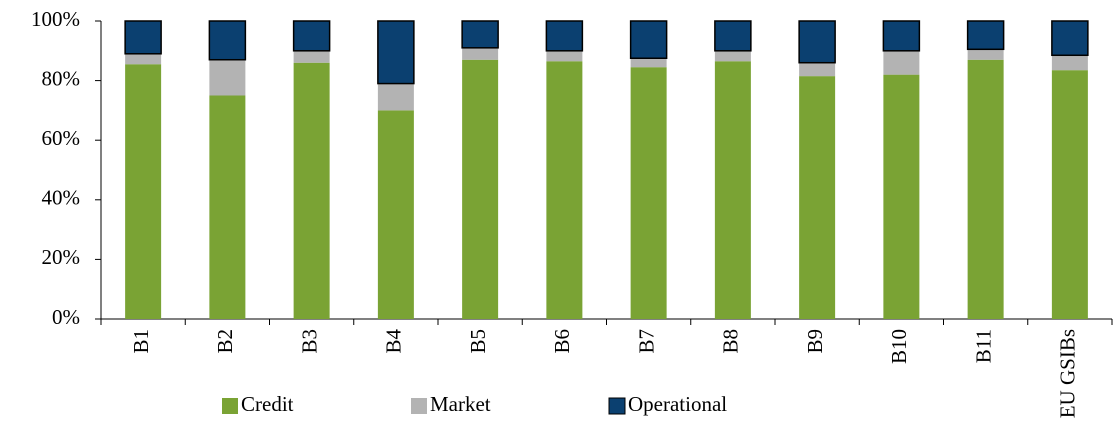 The width and height of the screenshot is (1114, 436). I want to click on x-tick-label: B2, so click(225, 341).